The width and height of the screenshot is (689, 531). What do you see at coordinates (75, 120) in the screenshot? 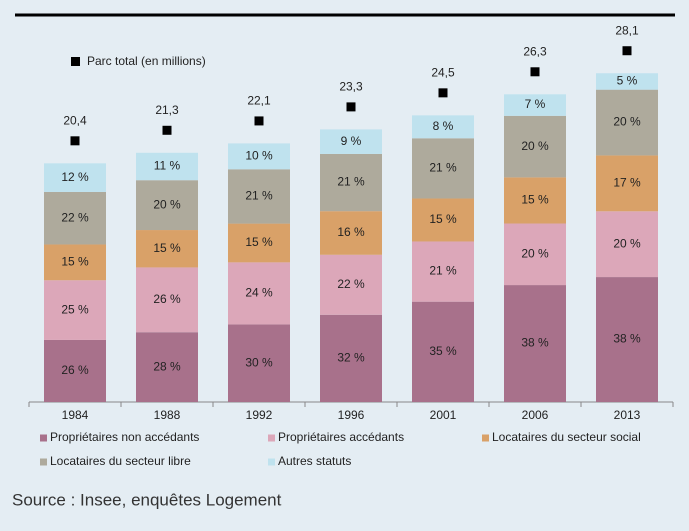
I see `total-label: 20,4` at bounding box center [75, 120].